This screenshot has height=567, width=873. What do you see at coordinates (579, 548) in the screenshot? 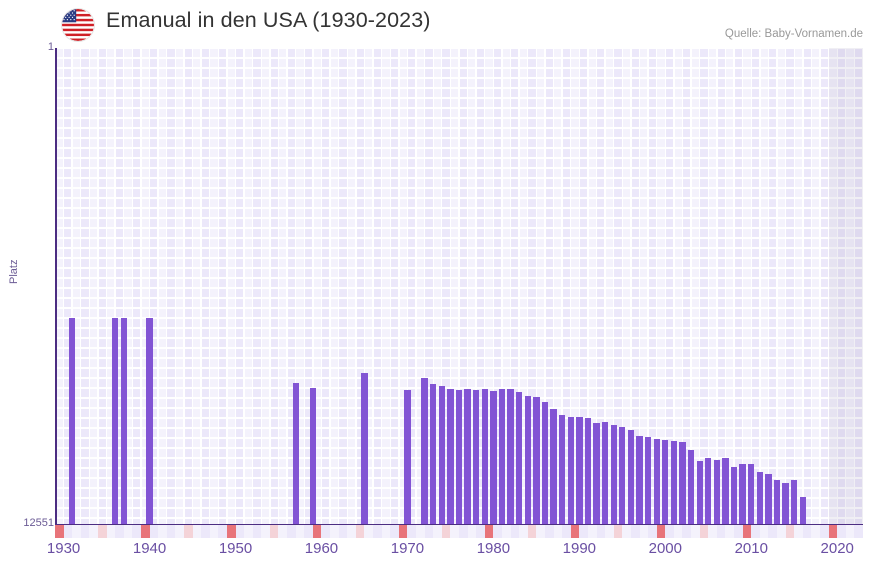
I see `x-axis-tick-label: 1990` at bounding box center [579, 548].